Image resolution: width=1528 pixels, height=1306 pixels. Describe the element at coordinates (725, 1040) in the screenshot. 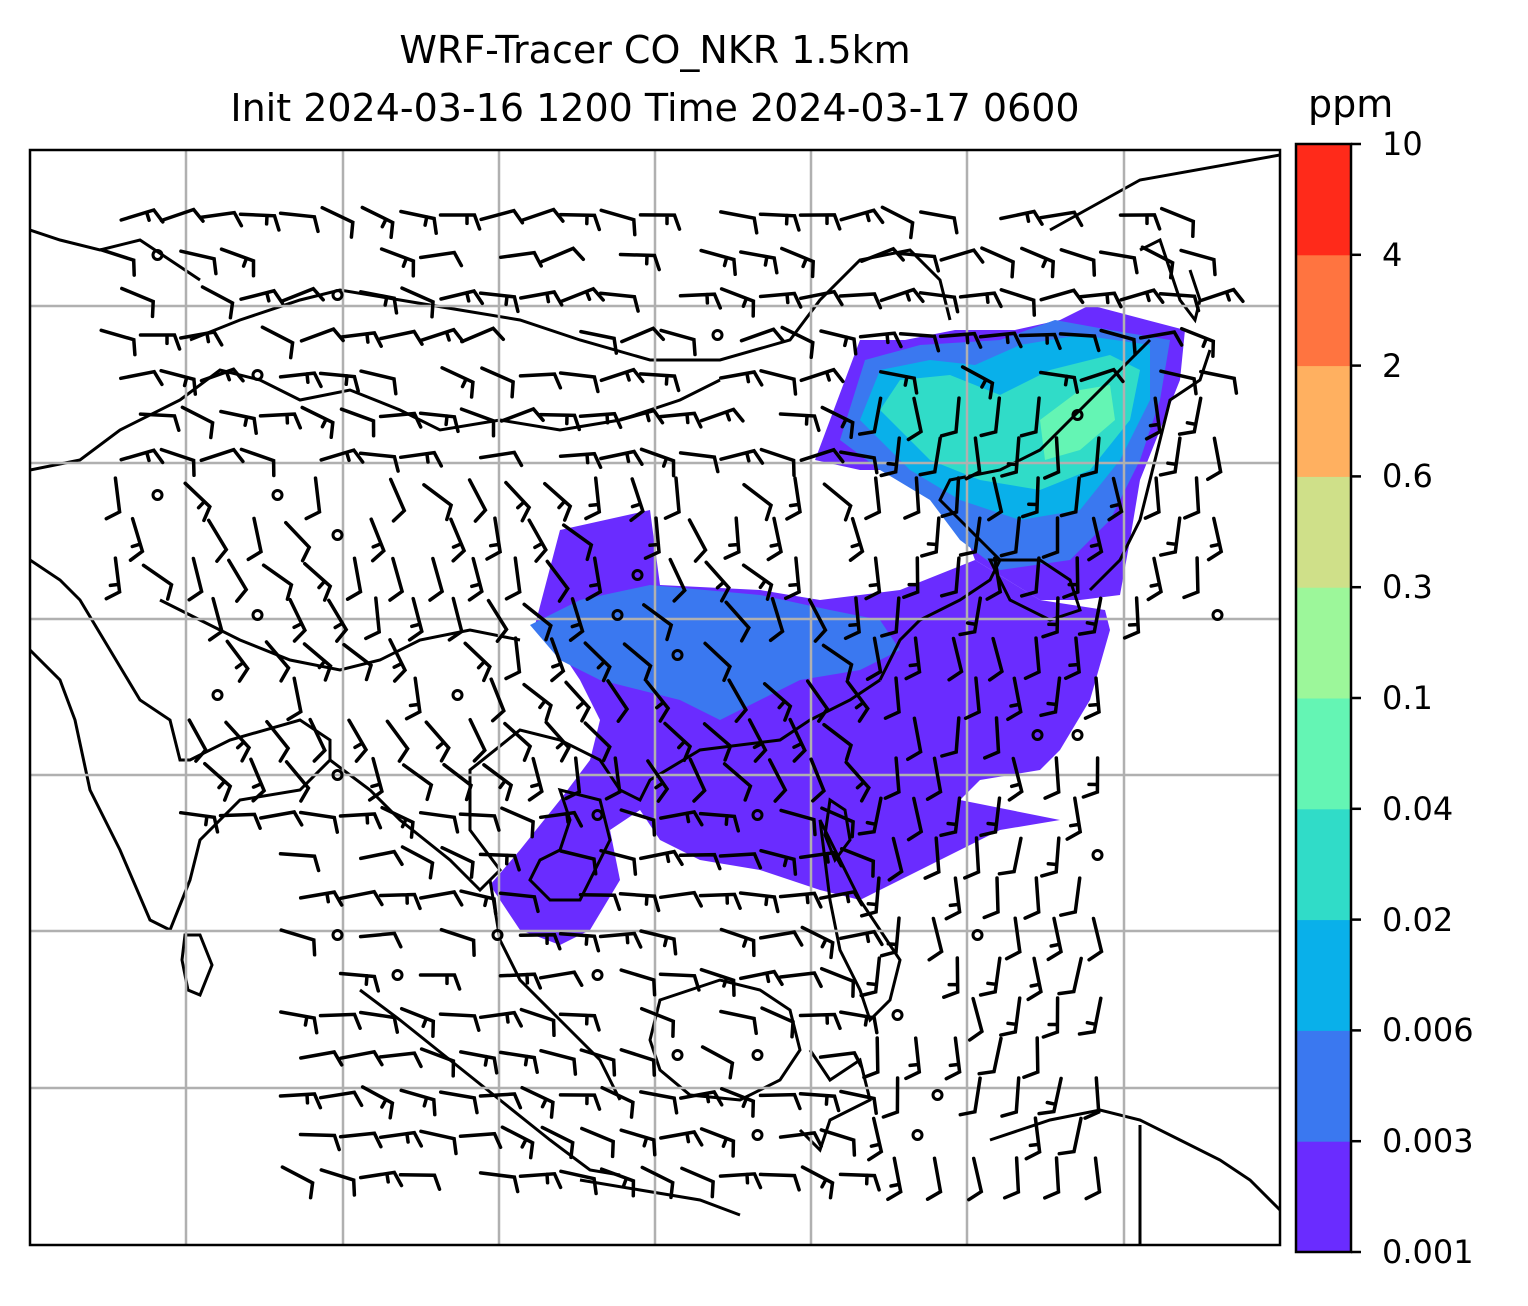

I see `coast-borneo` at that location.